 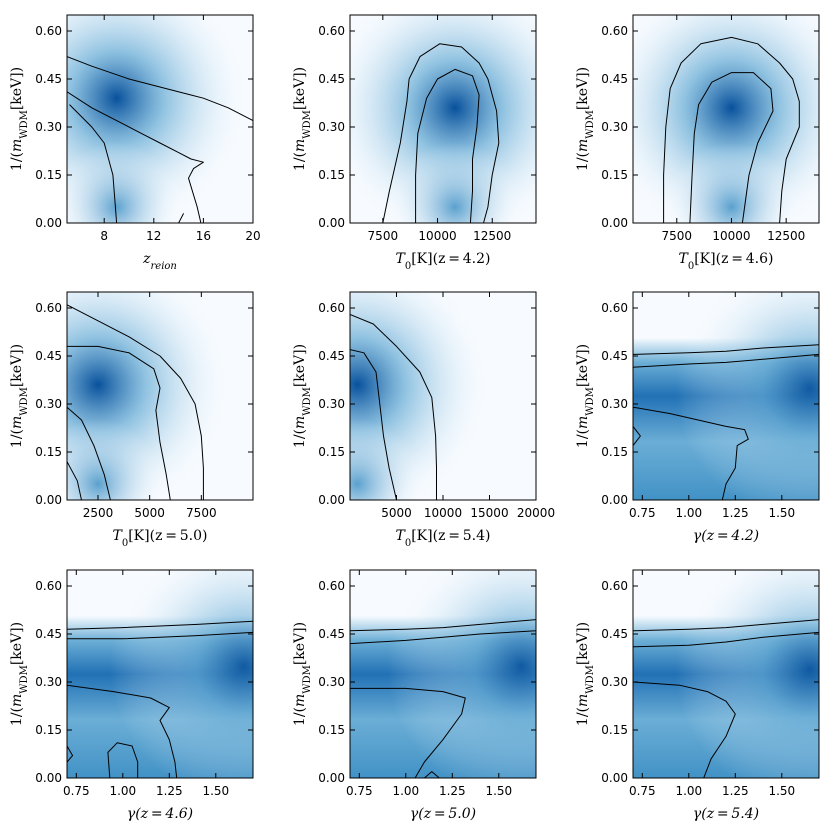 What do you see at coordinates (215, 791) in the screenshot?
I see `x-tick-label: 1.50` at bounding box center [215, 791].